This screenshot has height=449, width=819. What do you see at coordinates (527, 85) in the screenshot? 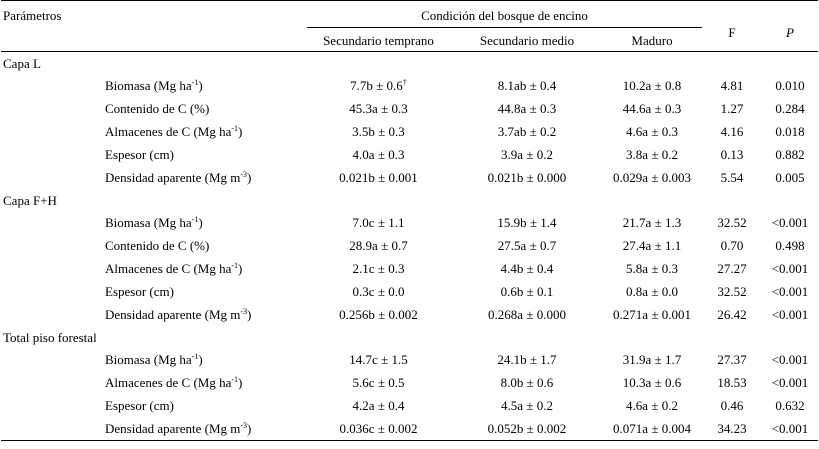
I see `value-secundario-medio: 8.1ab ± 0.4` at bounding box center [527, 85].